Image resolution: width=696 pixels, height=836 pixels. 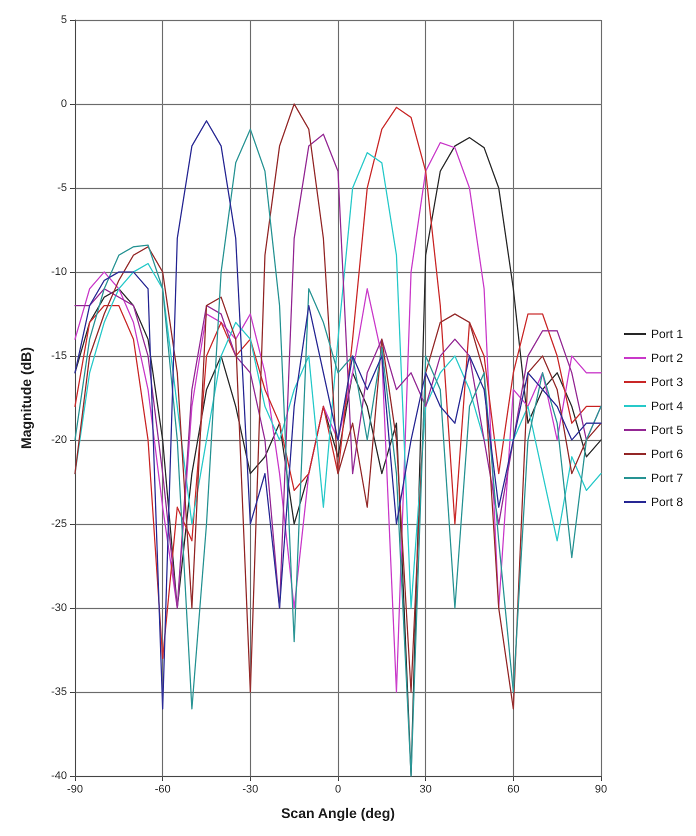 What do you see at coordinates (63, 104) in the screenshot?
I see `y-tick-label: 0` at bounding box center [63, 104].